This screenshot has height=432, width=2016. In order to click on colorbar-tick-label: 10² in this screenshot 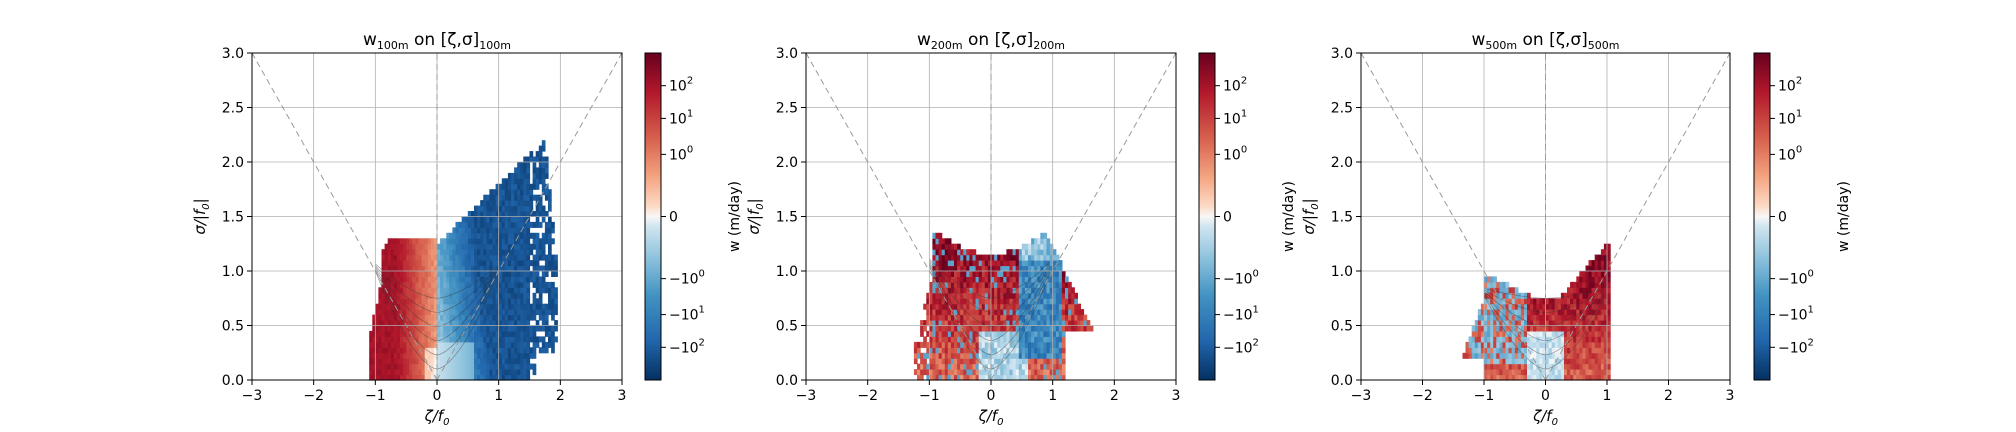, I will do `click(1790, 85)`.